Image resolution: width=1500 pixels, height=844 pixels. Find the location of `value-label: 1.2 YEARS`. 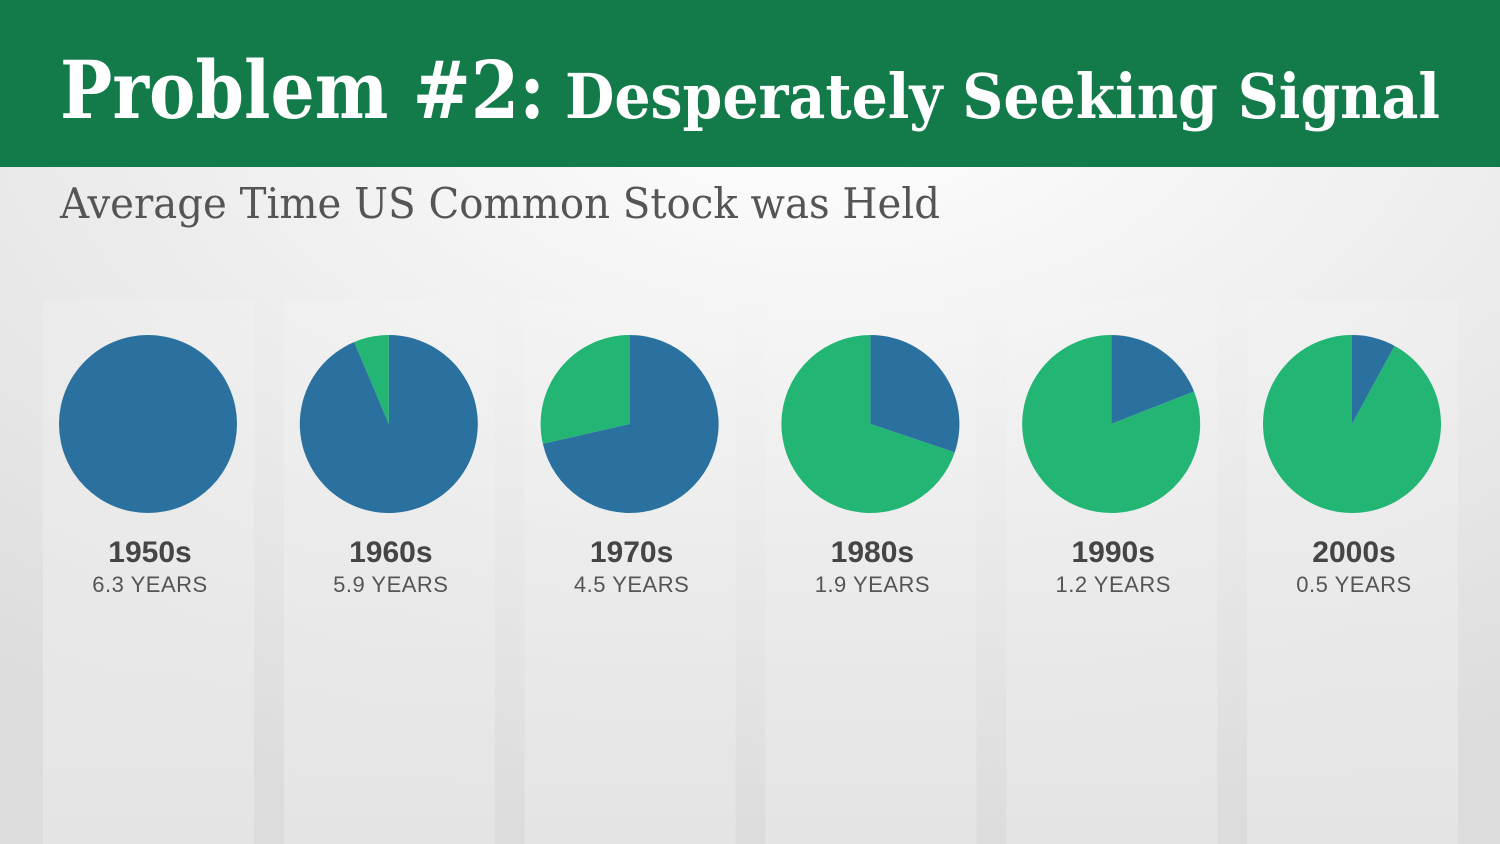

value-label: 1.2 YEARS is located at coordinates (1113, 584).